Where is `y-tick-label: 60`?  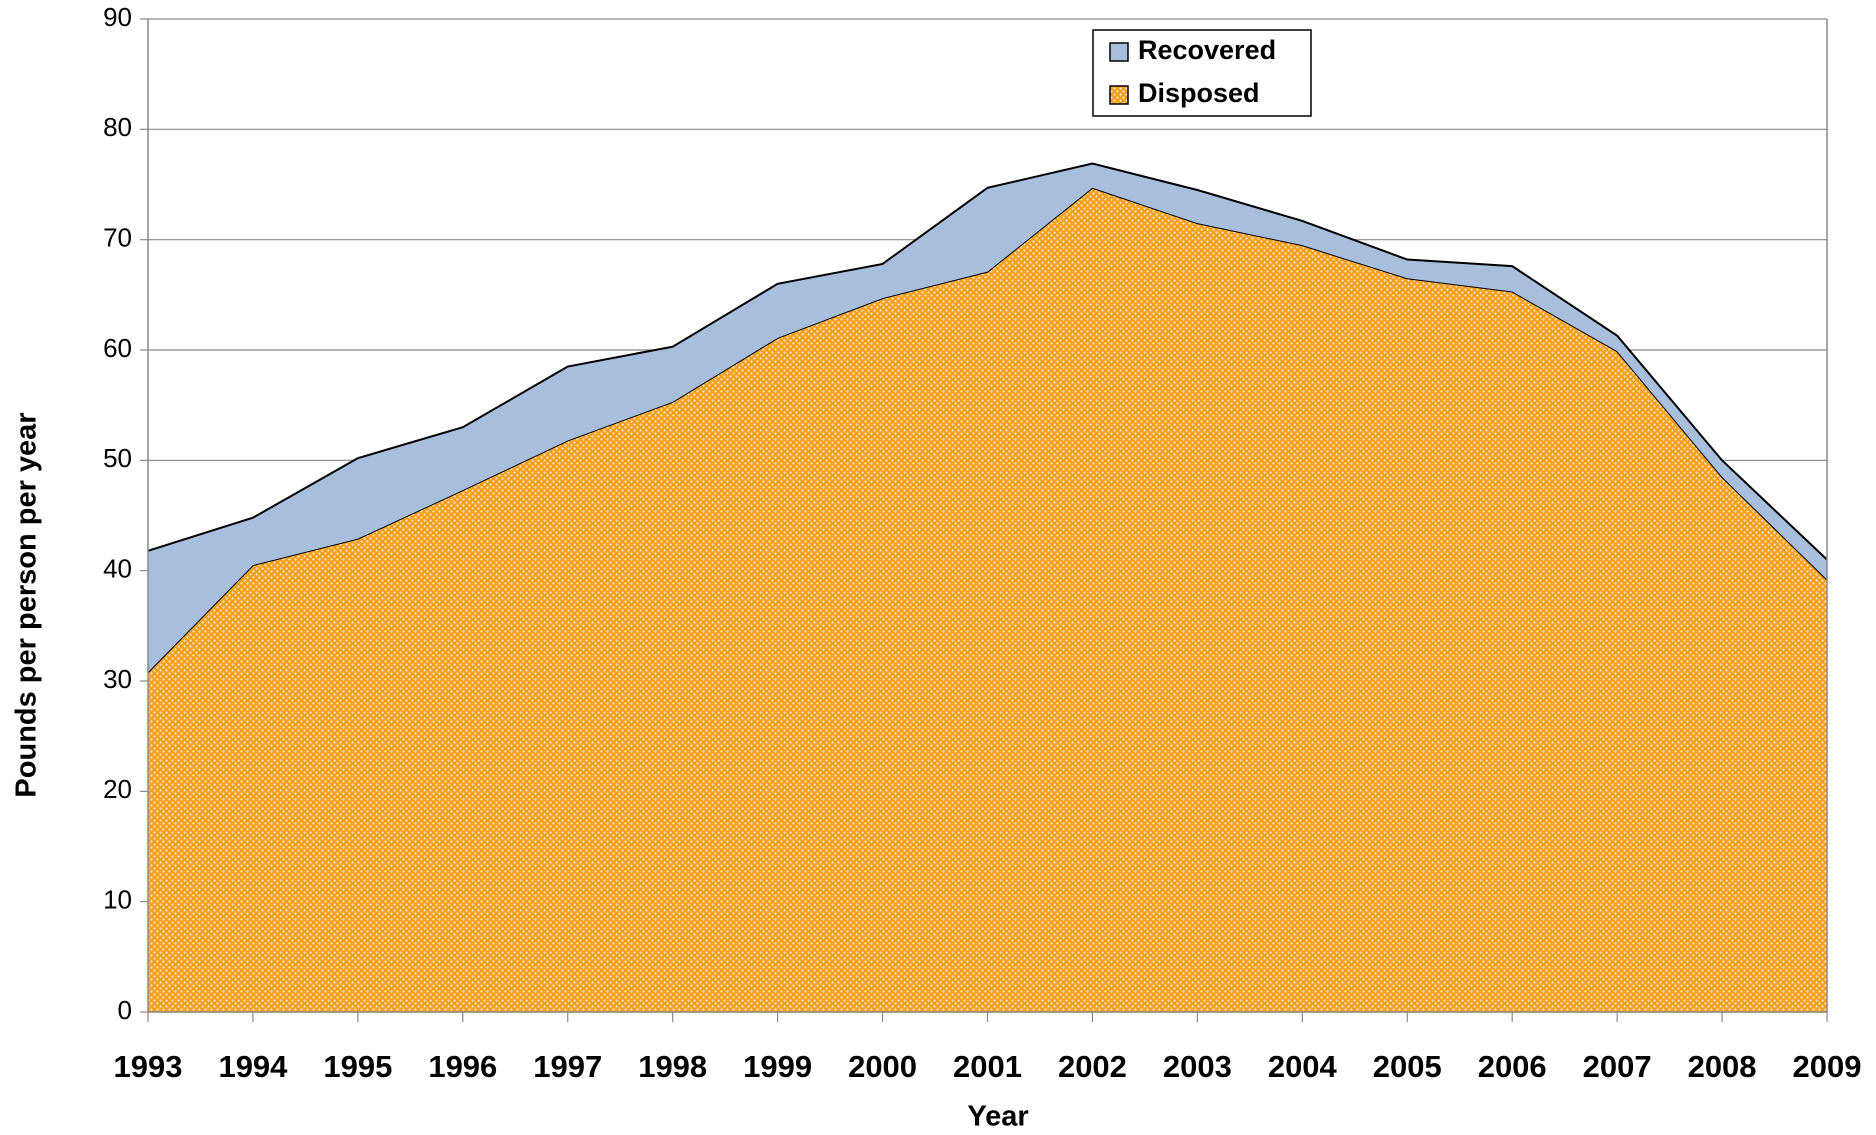 y-tick-label: 60 is located at coordinates (117, 348).